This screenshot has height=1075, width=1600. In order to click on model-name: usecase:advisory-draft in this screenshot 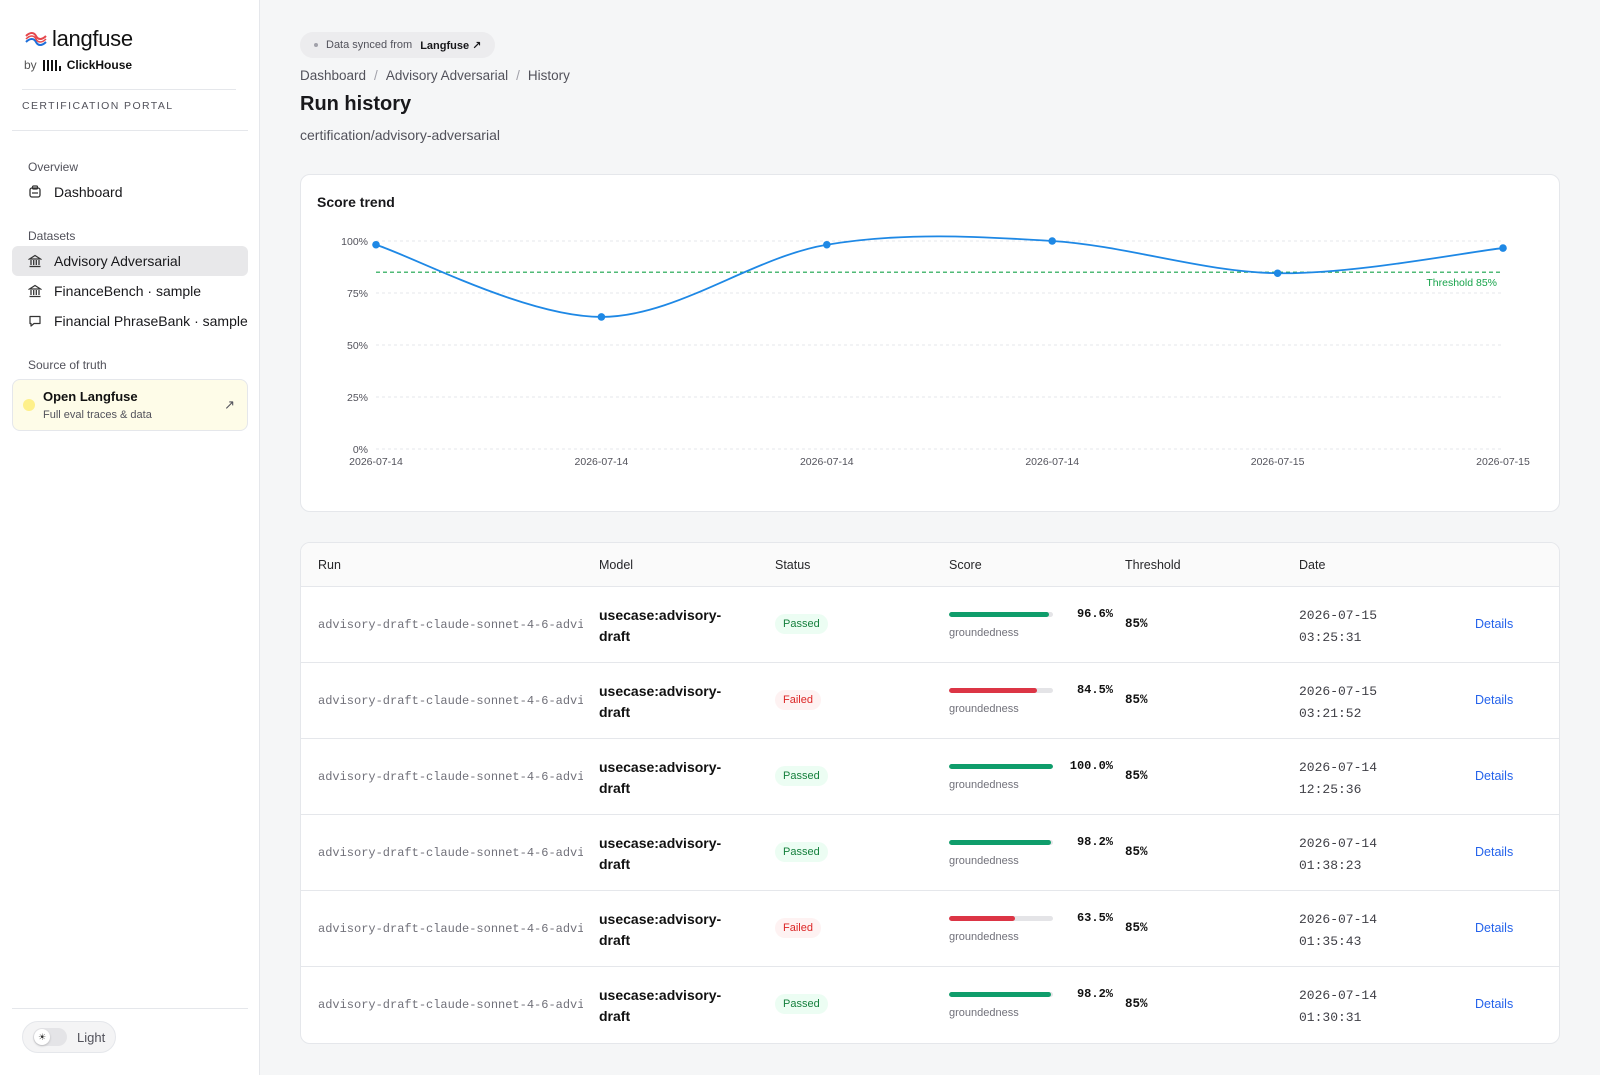, I will do `click(660, 777)`.